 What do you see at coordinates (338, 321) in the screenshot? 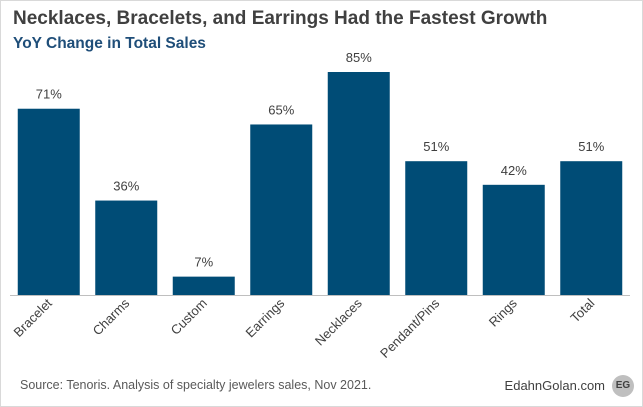
I see `x-tick-label: Necklaces` at bounding box center [338, 321].